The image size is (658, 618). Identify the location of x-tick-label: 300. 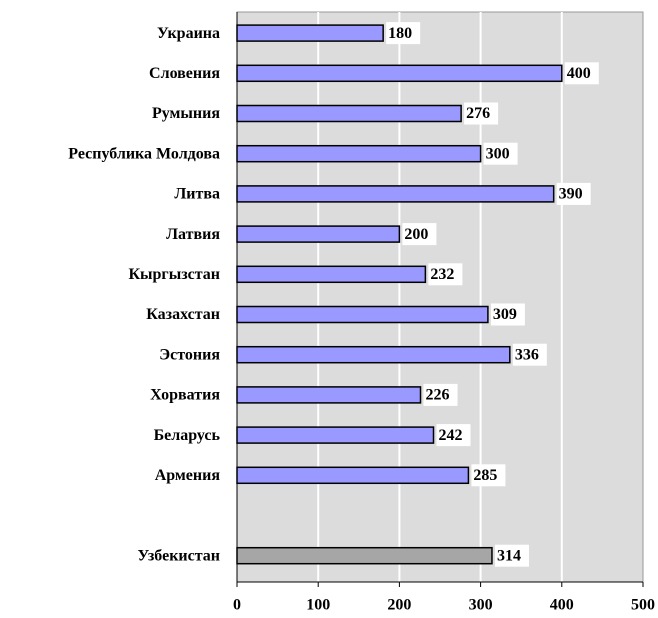
(481, 605).